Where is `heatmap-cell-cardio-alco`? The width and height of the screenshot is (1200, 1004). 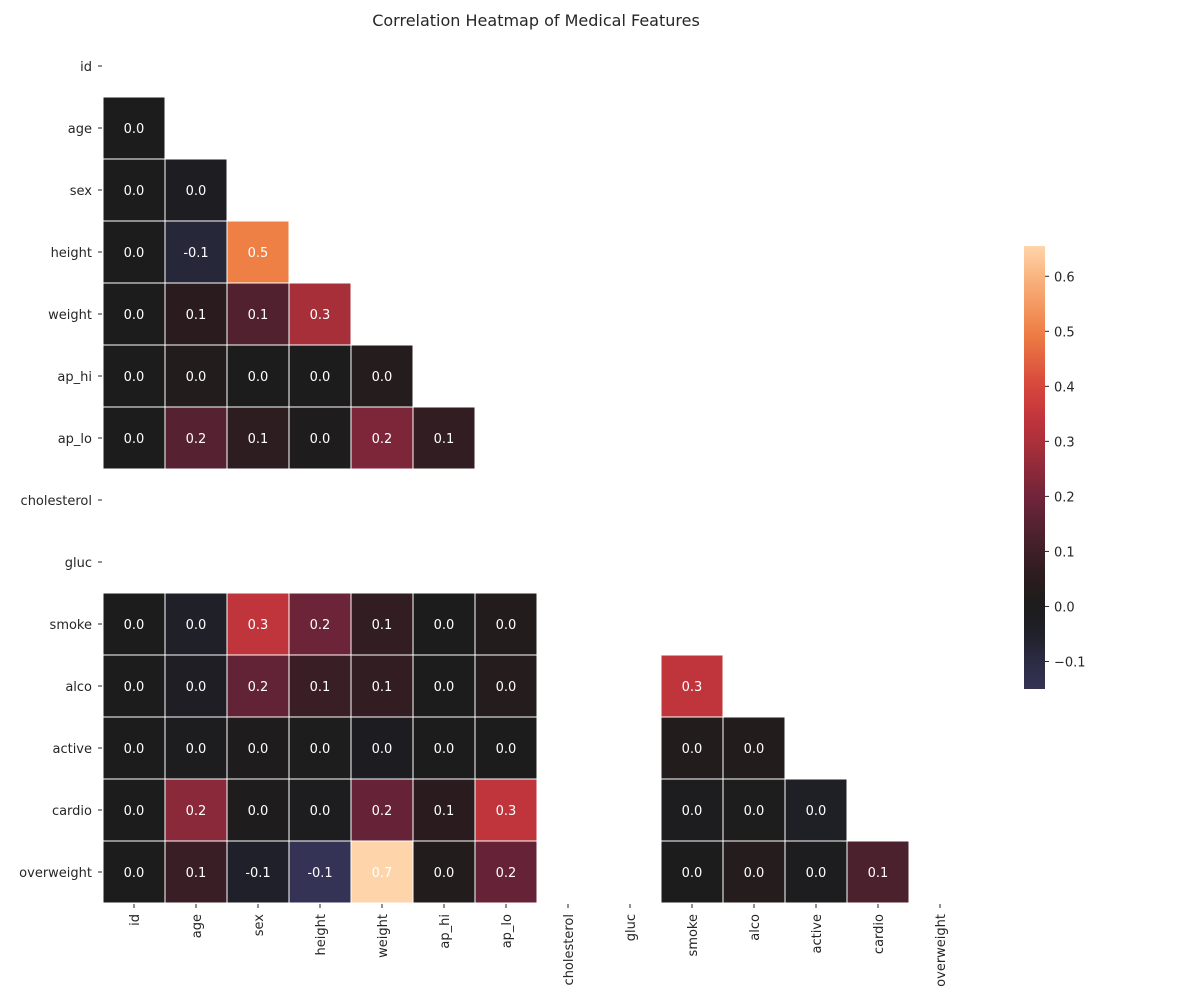 heatmap-cell-cardio-alco is located at coordinates (754, 810).